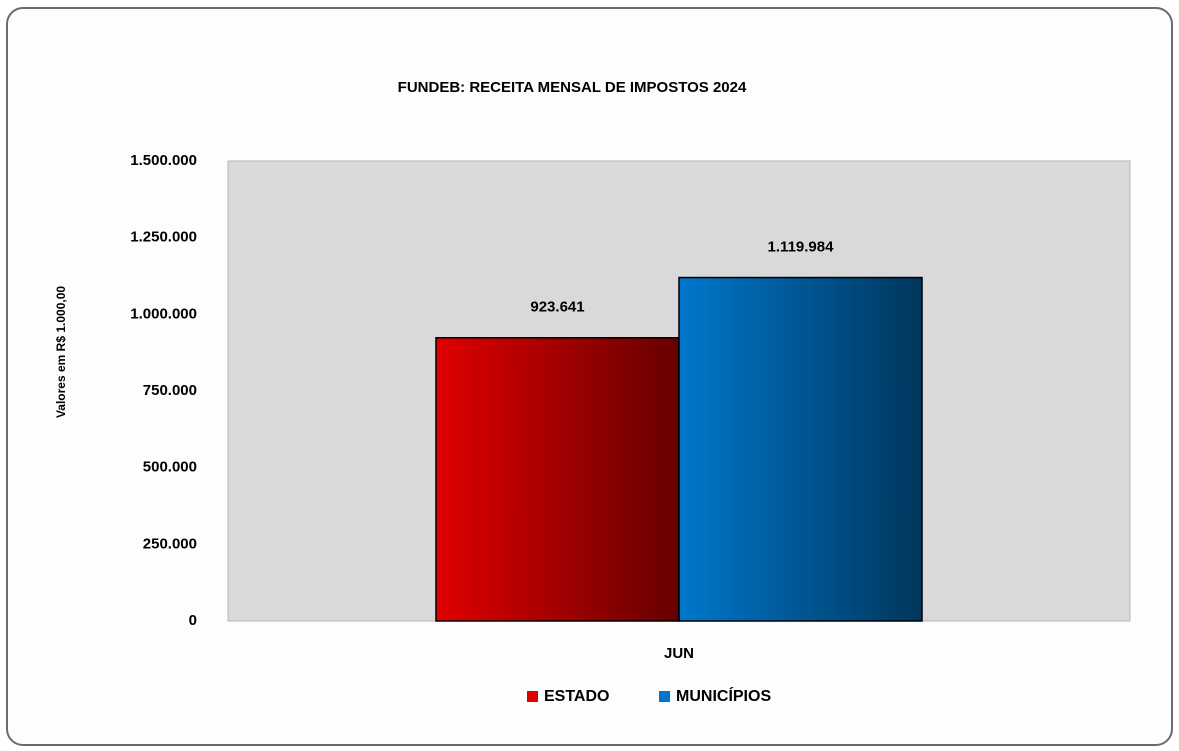 The width and height of the screenshot is (1179, 751). Describe the element at coordinates (163, 237) in the screenshot. I see `y-tick-label: 1.250.000` at that location.